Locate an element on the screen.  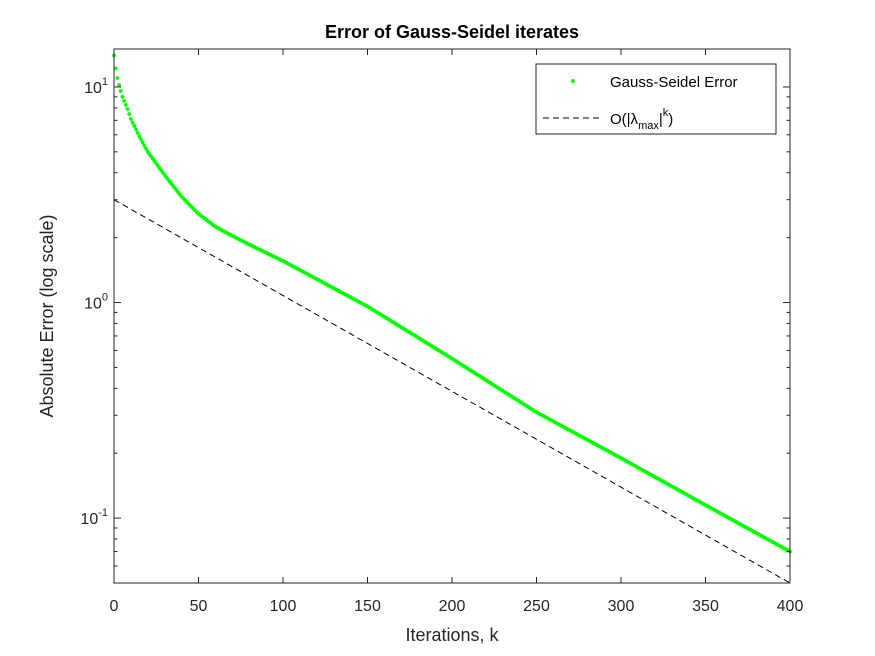
x-axis-label: Iterations, k is located at coordinates (452, 635).